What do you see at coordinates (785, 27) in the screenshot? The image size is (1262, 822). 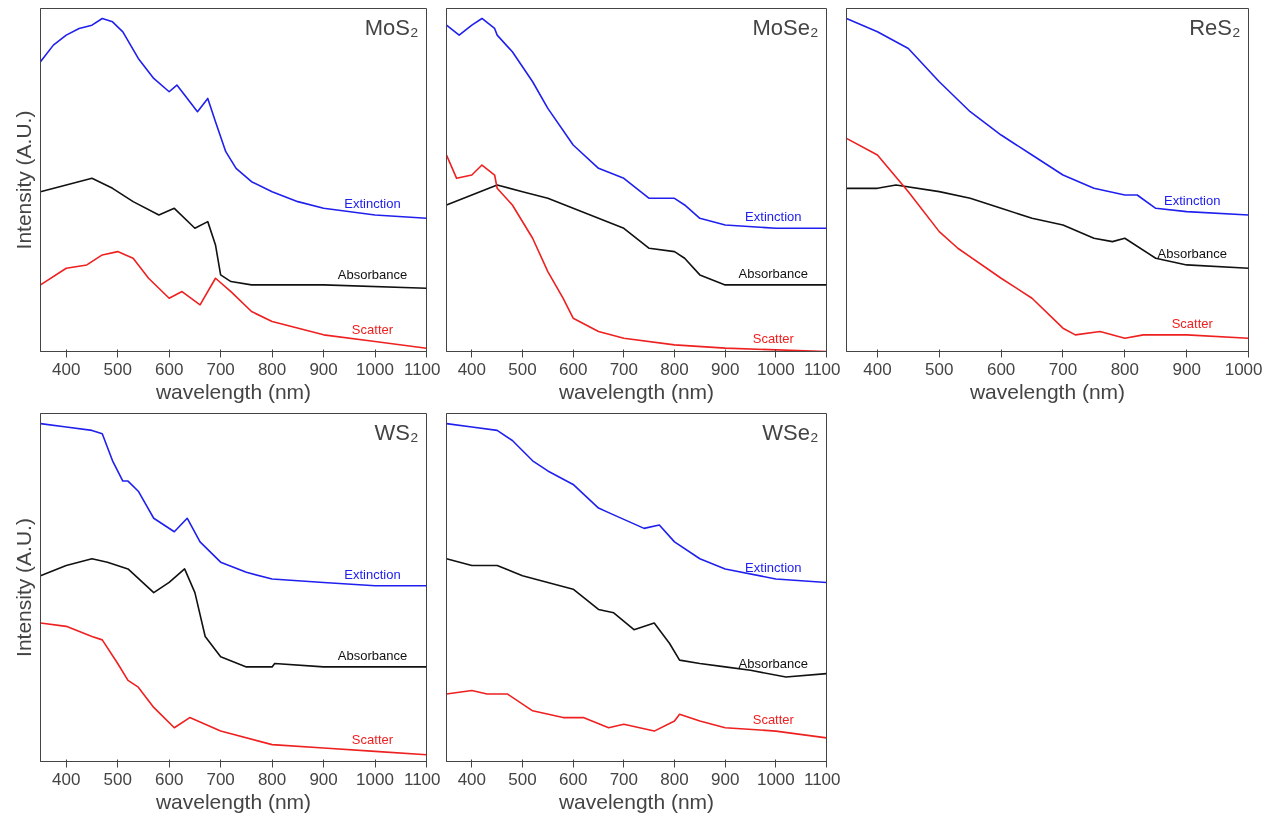 I see `chart-title: MoSe₂` at bounding box center [785, 27].